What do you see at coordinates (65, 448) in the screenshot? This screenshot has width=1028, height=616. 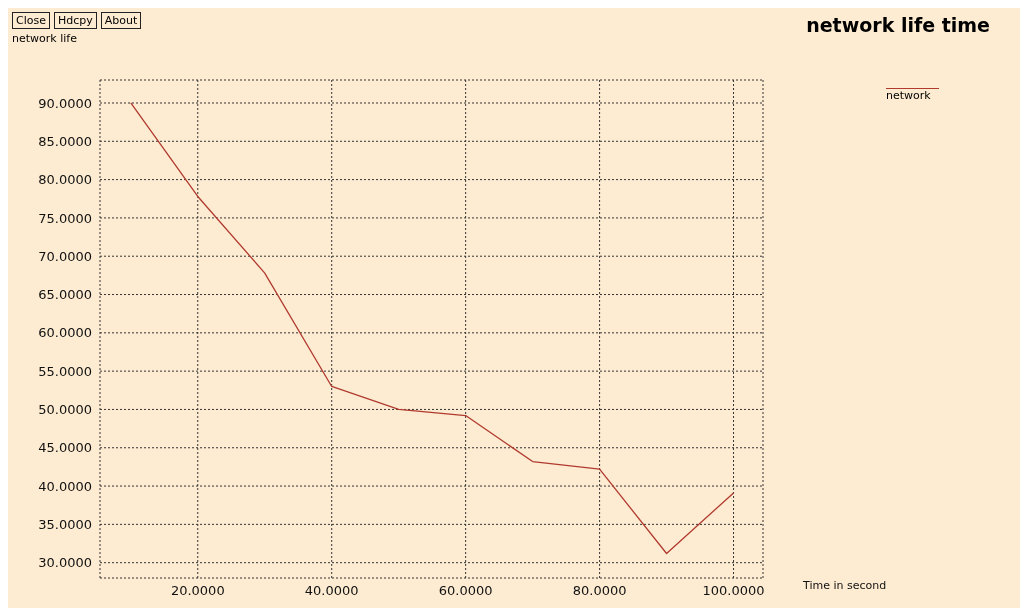 I see `y-tick-label: 45.0000` at bounding box center [65, 448].